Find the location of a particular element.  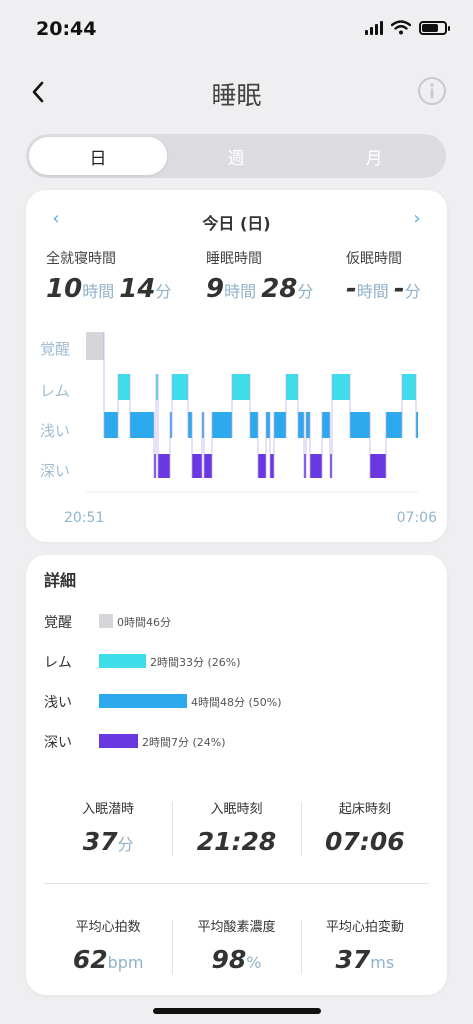

metric-label: 平均心拍変動 is located at coordinates (364, 927).